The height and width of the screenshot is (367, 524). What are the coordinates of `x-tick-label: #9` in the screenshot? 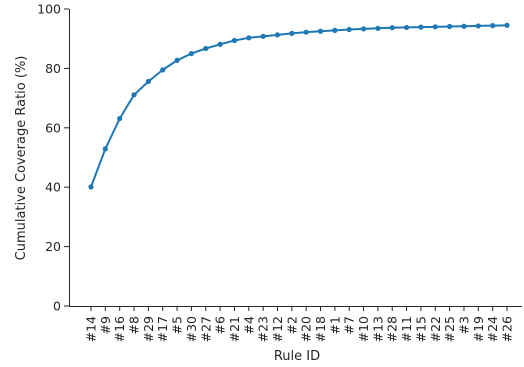 It's located at (105, 325).